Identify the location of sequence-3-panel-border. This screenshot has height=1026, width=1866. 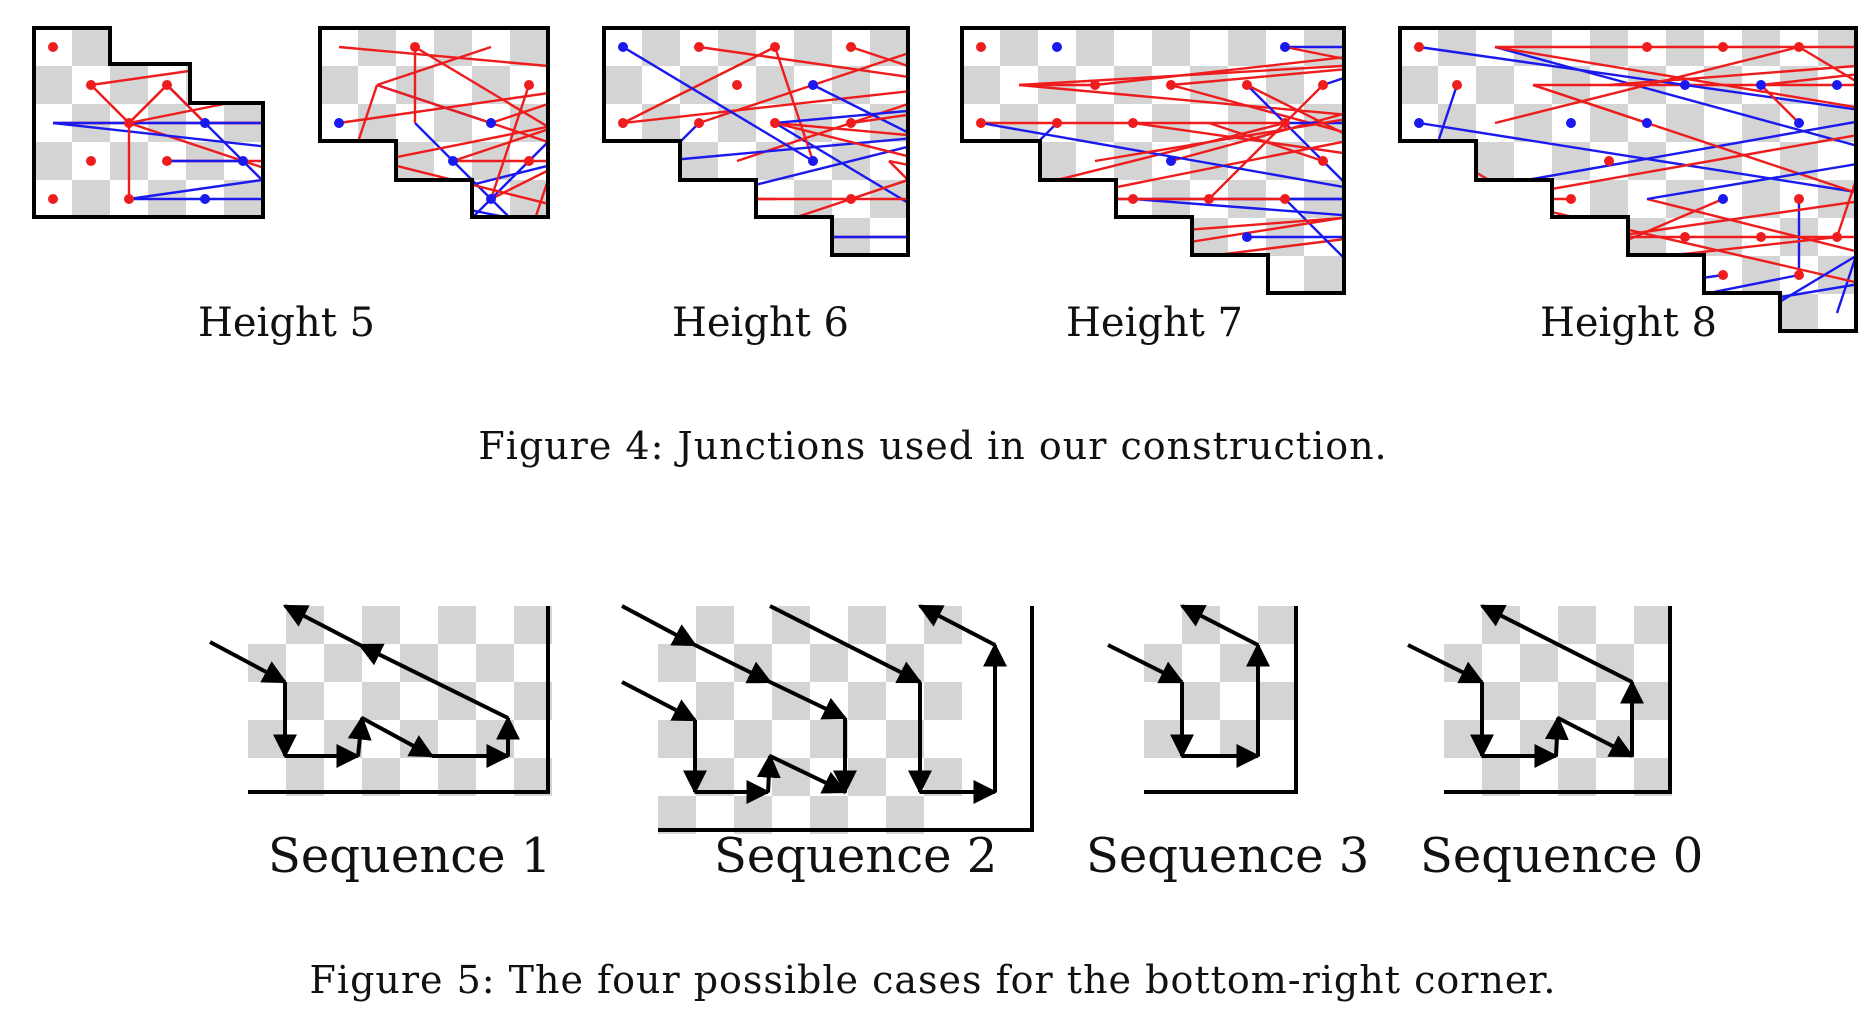
(1221, 700).